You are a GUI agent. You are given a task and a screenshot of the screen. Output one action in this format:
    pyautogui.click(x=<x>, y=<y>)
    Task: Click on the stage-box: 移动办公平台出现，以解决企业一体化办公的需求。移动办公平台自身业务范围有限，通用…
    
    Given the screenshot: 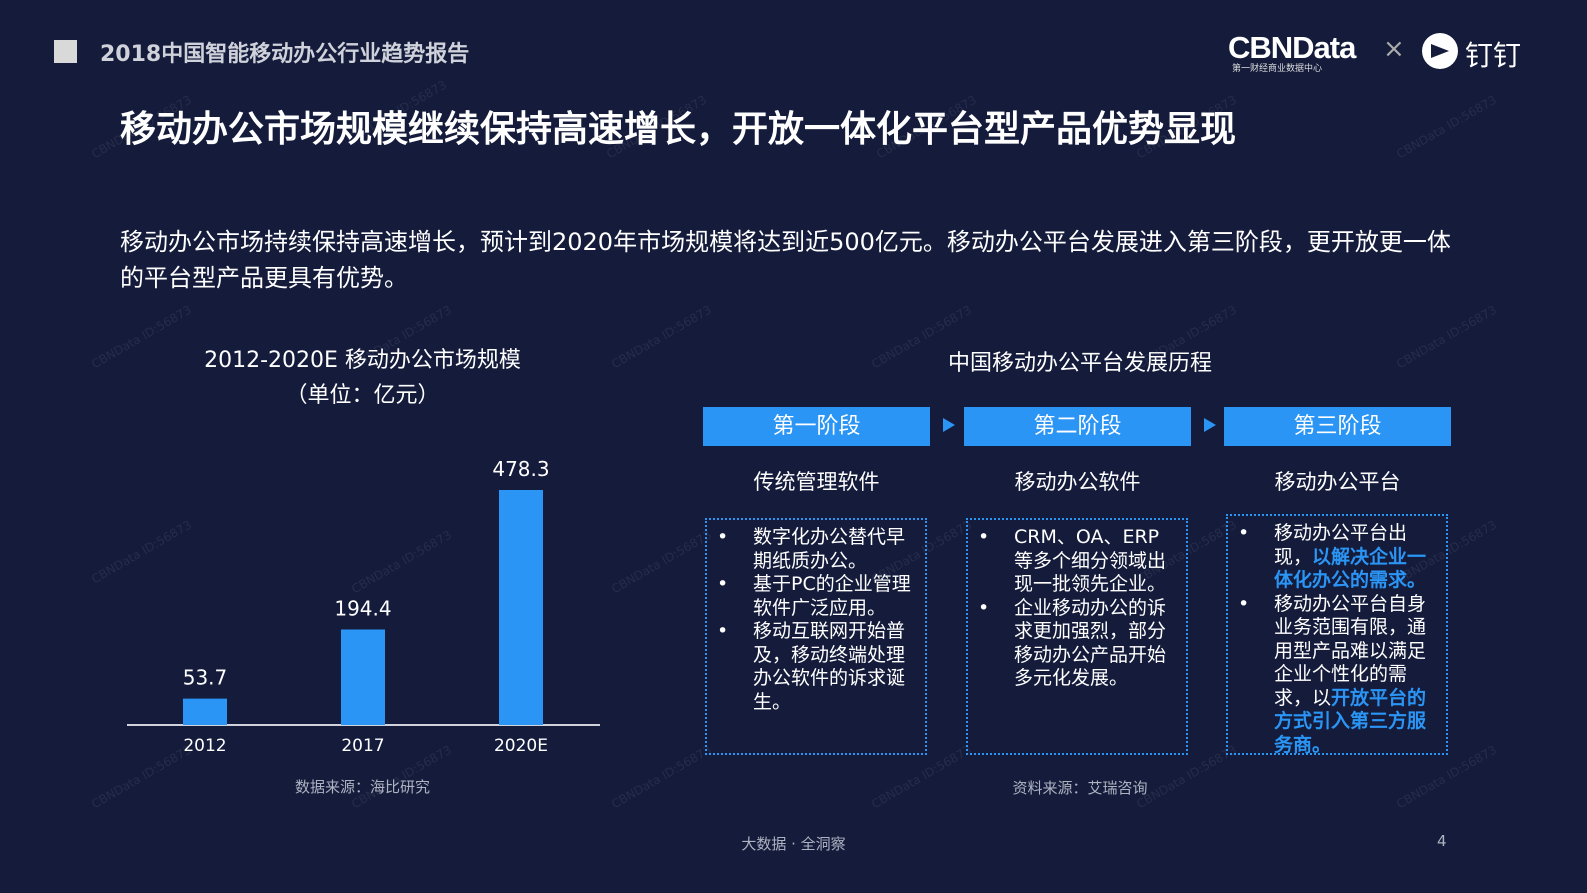 What is the action you would take?
    pyautogui.click(x=1337, y=636)
    